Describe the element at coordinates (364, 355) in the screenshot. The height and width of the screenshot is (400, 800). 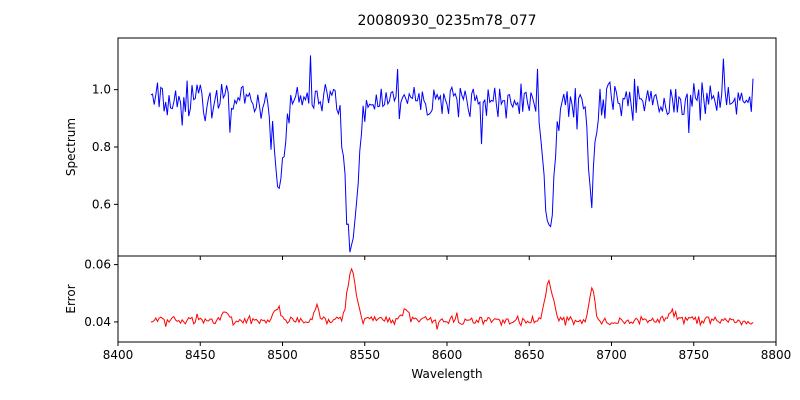
I see `xtick-label: 8550` at that location.